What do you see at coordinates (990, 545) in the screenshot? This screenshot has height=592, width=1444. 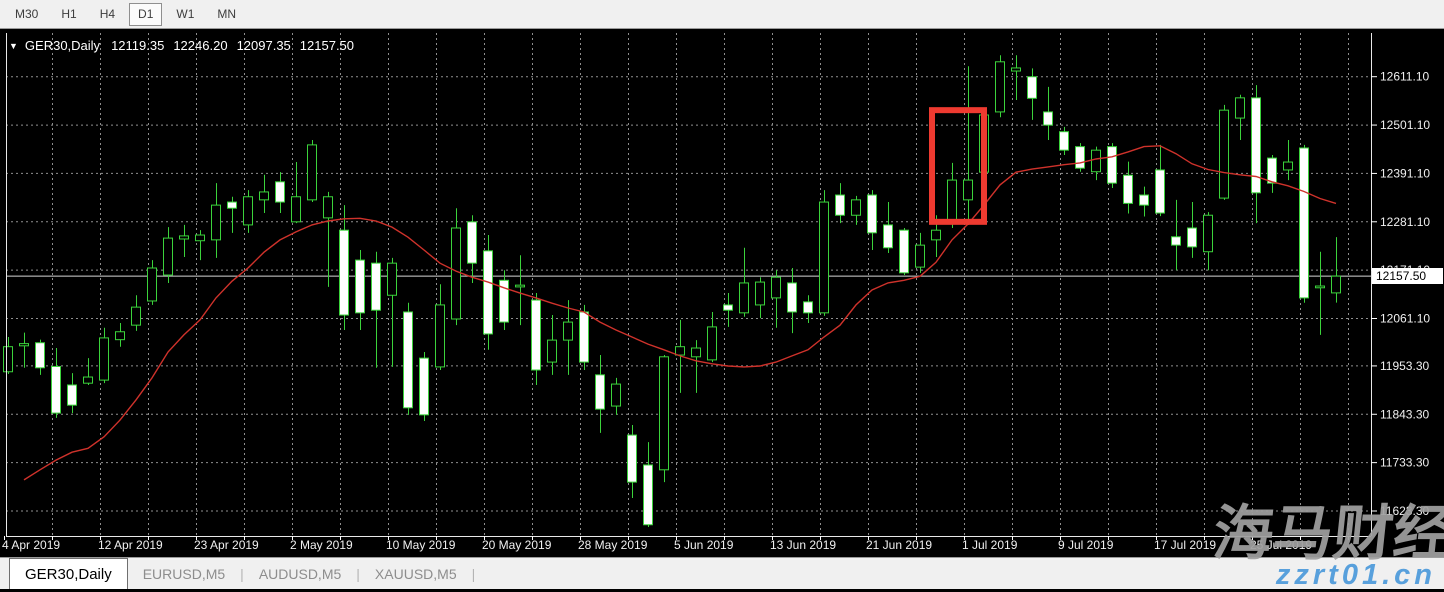 I see `date-tick-label: 1 Jul 2019` at bounding box center [990, 545].